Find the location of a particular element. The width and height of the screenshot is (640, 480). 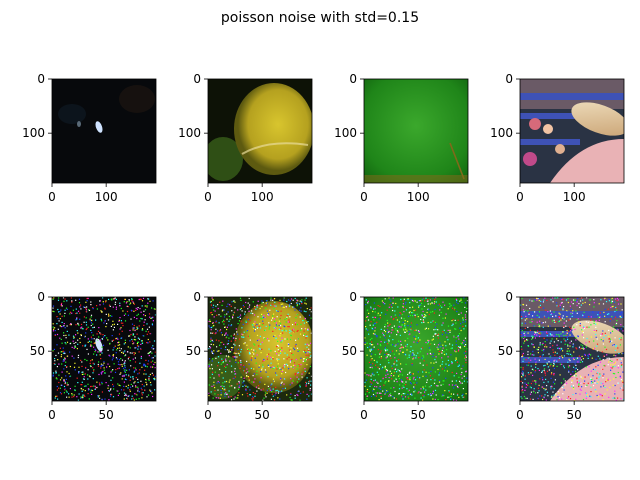

figure-title: poisson noise with std=0.15 is located at coordinates (320, 18).